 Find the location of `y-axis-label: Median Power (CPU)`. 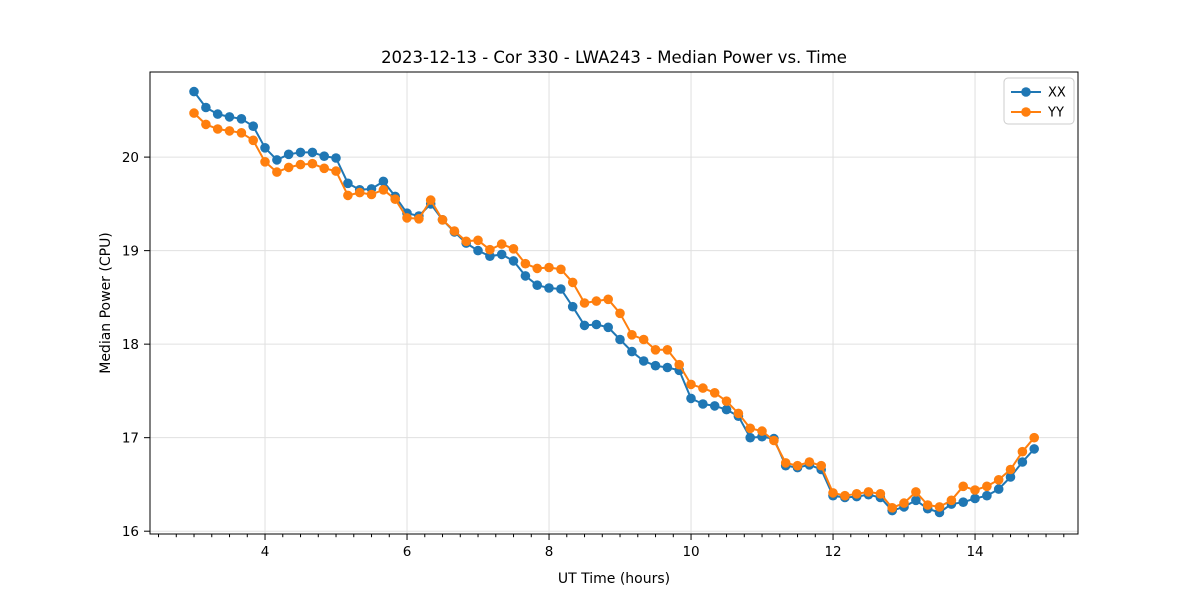

y-axis-label: Median Power (CPU) is located at coordinates (106, 303).